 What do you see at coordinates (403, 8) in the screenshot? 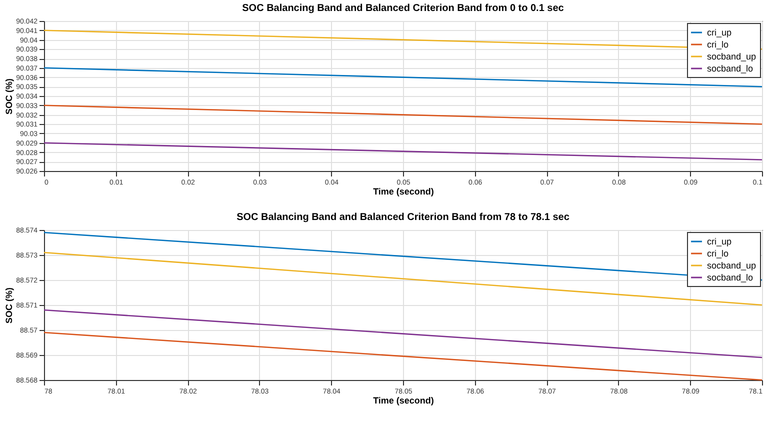
I see `chart-title: SOC Balancing Band and Balanced Criterion Band from 0 to 0.1 sec` at bounding box center [403, 8].